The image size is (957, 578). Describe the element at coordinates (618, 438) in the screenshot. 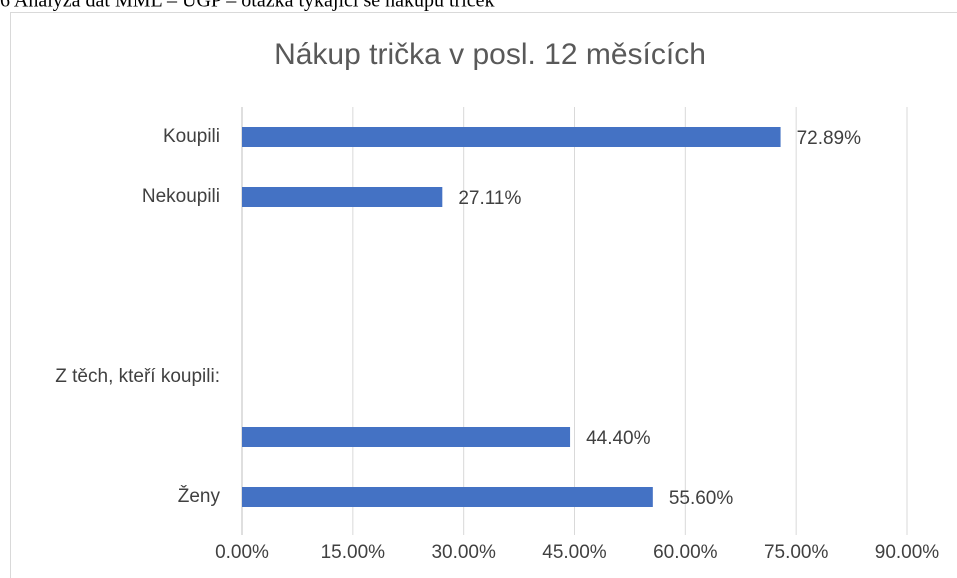

I see `data-label: 44.40%` at that location.